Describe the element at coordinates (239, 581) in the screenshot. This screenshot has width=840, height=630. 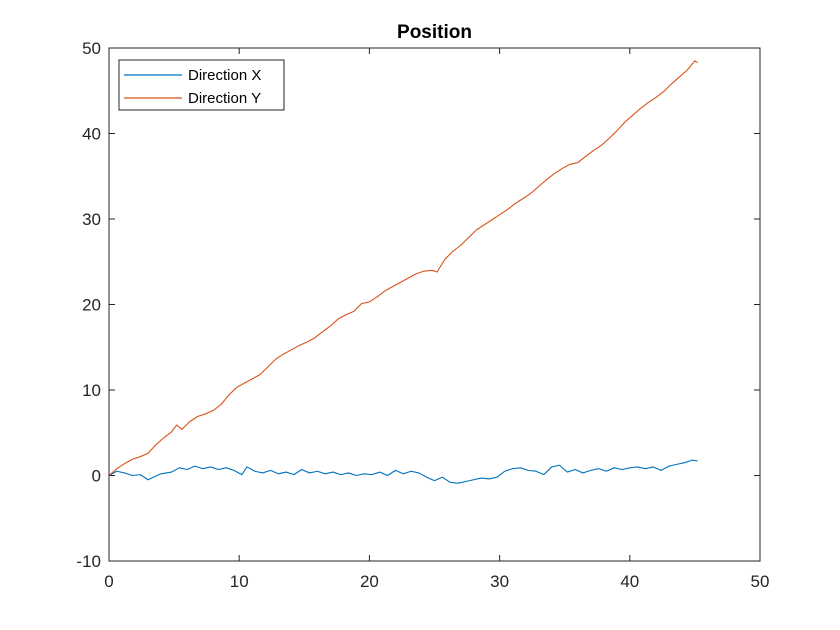
I see `x-tick-label: 10` at that location.